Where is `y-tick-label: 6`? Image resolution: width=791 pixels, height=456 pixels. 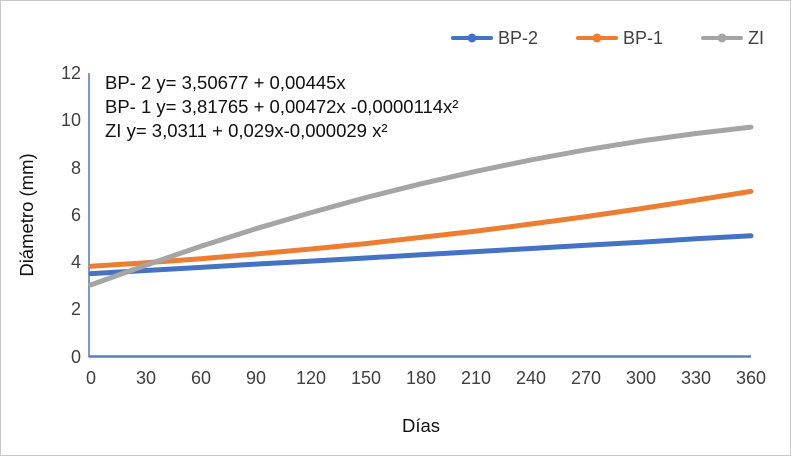
y-tick-label: 6 is located at coordinates (75, 214).